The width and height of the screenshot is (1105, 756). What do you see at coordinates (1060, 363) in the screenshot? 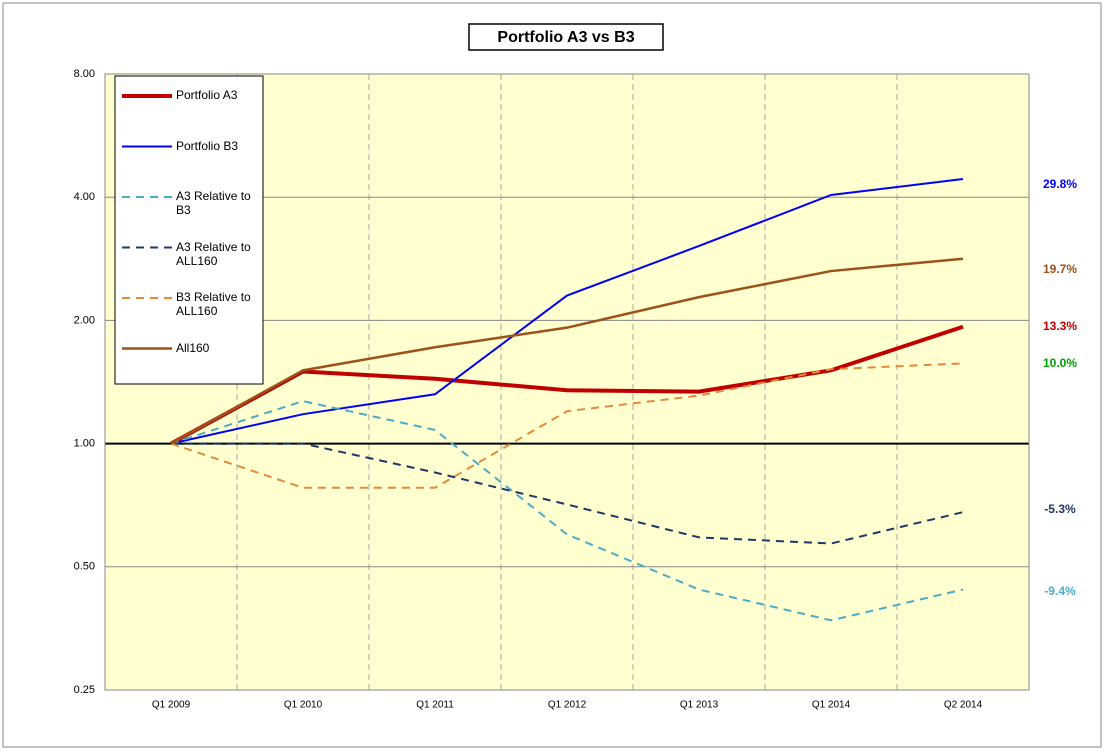
I see `end-annotation: 10.0%` at bounding box center [1060, 363].